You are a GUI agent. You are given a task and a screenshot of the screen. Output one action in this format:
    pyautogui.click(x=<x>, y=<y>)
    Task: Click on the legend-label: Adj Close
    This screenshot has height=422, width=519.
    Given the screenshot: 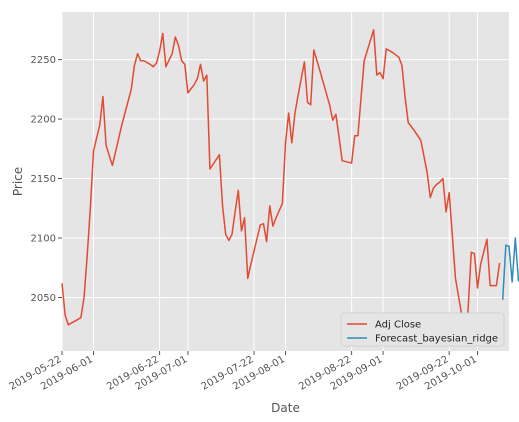 What is the action you would take?
    pyautogui.click(x=398, y=325)
    